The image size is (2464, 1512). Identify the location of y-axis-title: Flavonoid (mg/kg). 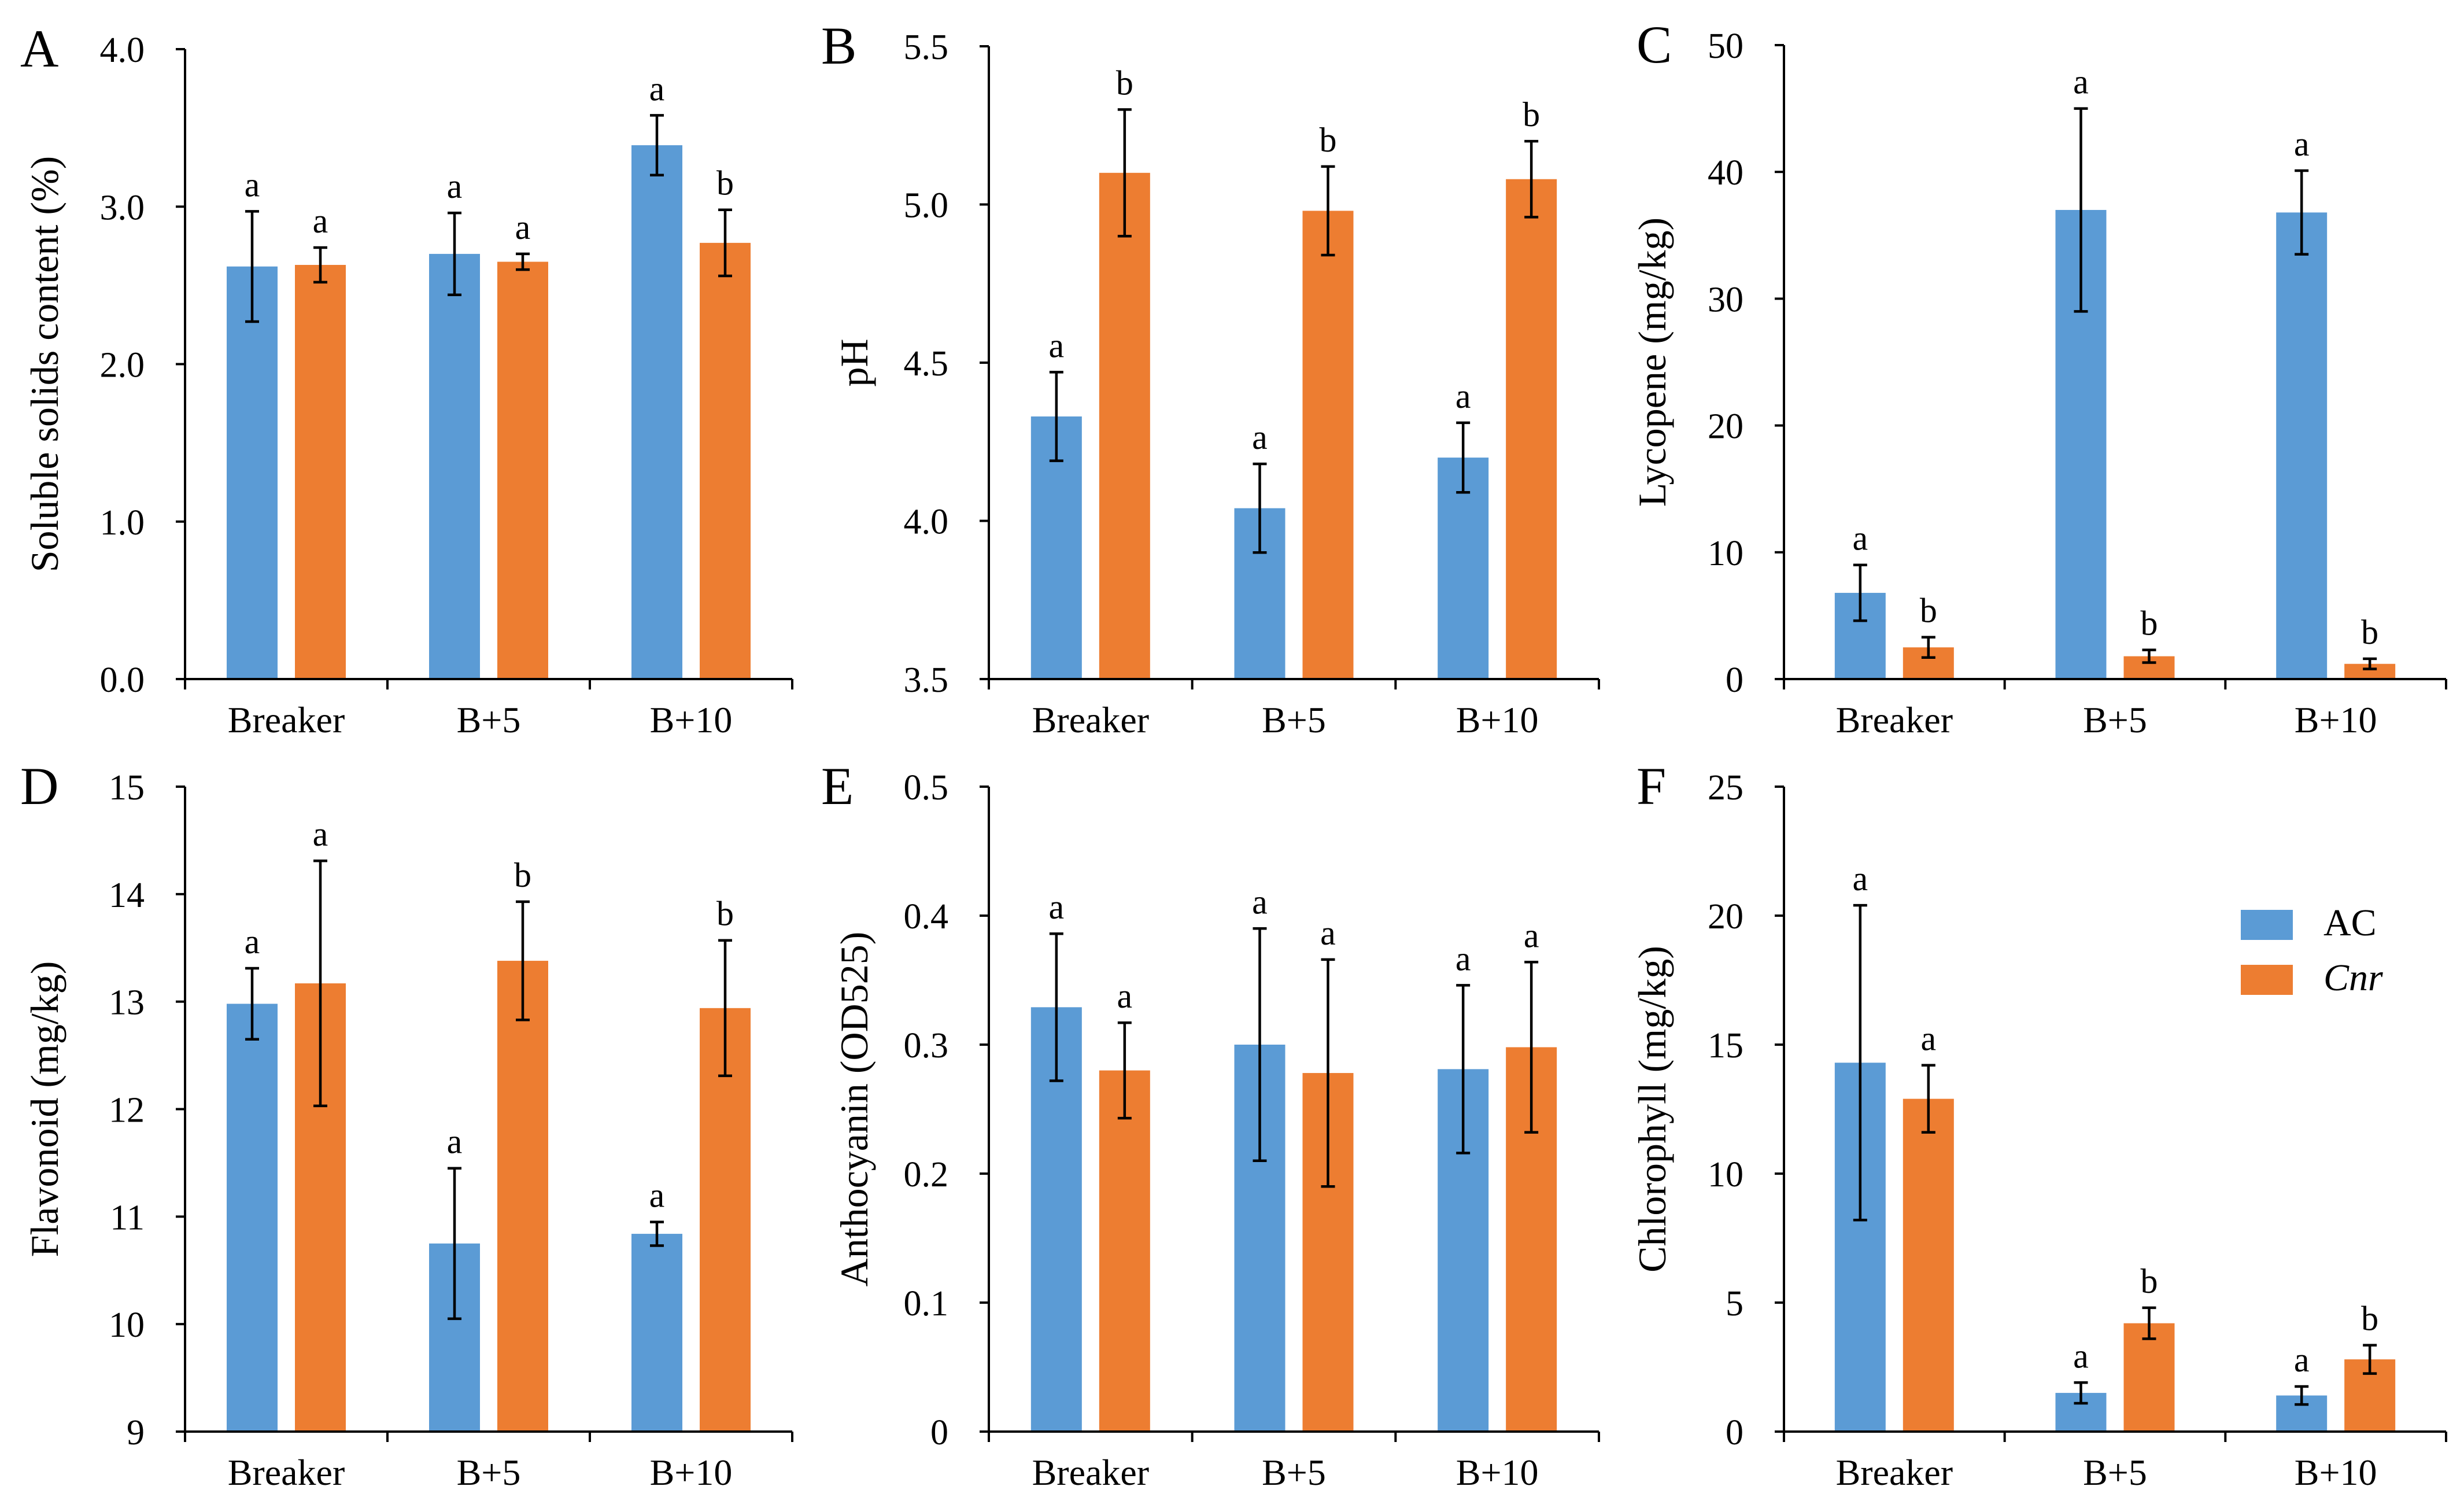
(45, 1109).